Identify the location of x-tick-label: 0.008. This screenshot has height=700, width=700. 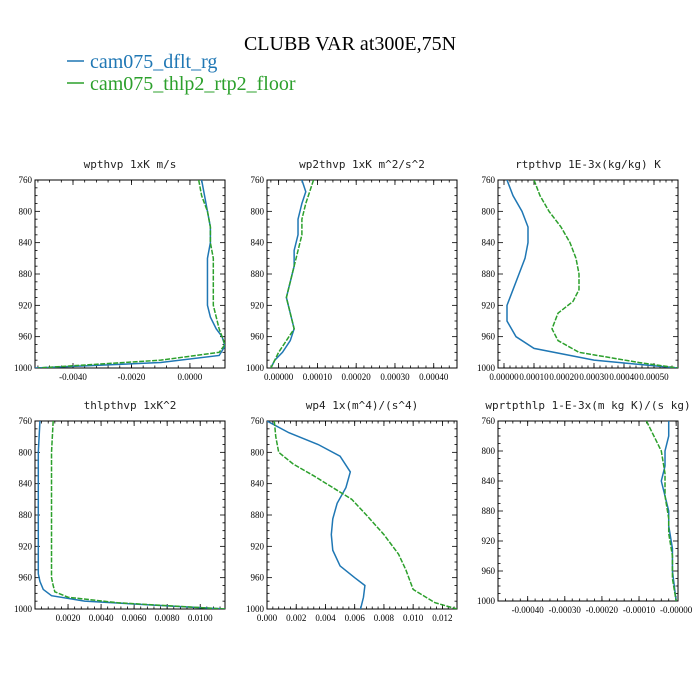
(384, 618).